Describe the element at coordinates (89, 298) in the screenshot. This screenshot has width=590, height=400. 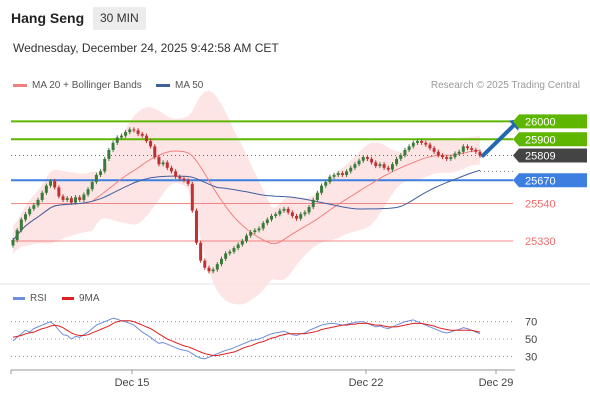
I see `legend-rsi-ma-label: 9MA` at that location.